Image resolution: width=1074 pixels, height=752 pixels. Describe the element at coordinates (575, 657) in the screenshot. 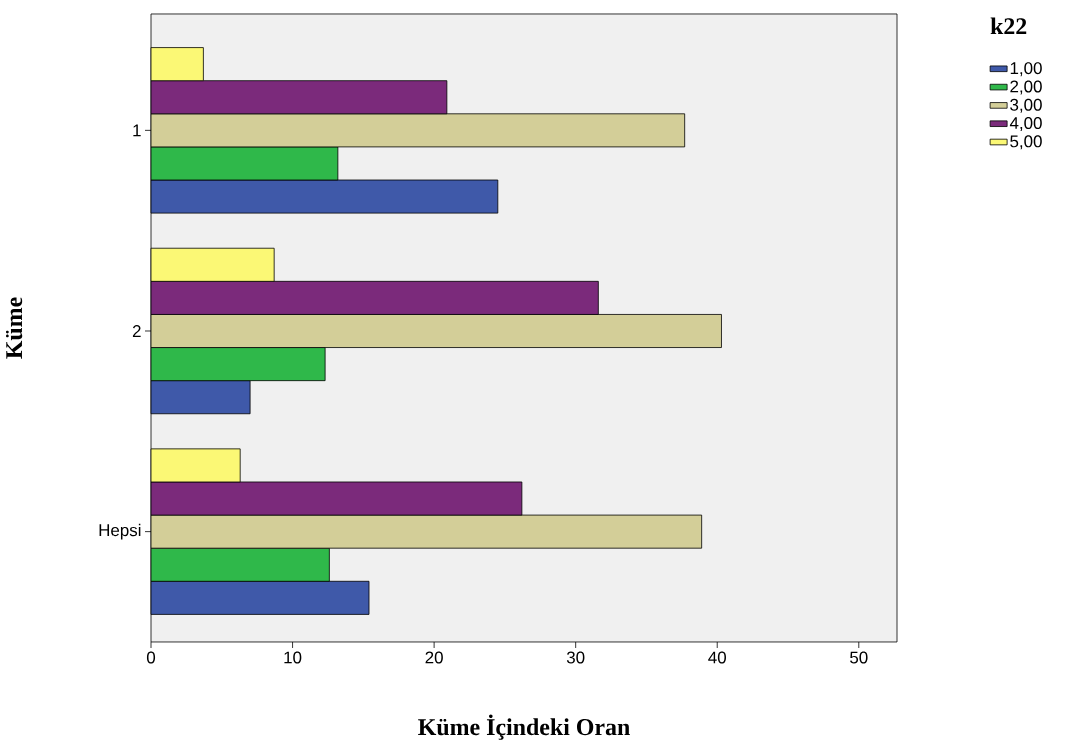

I see `x-tick-label: 30` at that location.